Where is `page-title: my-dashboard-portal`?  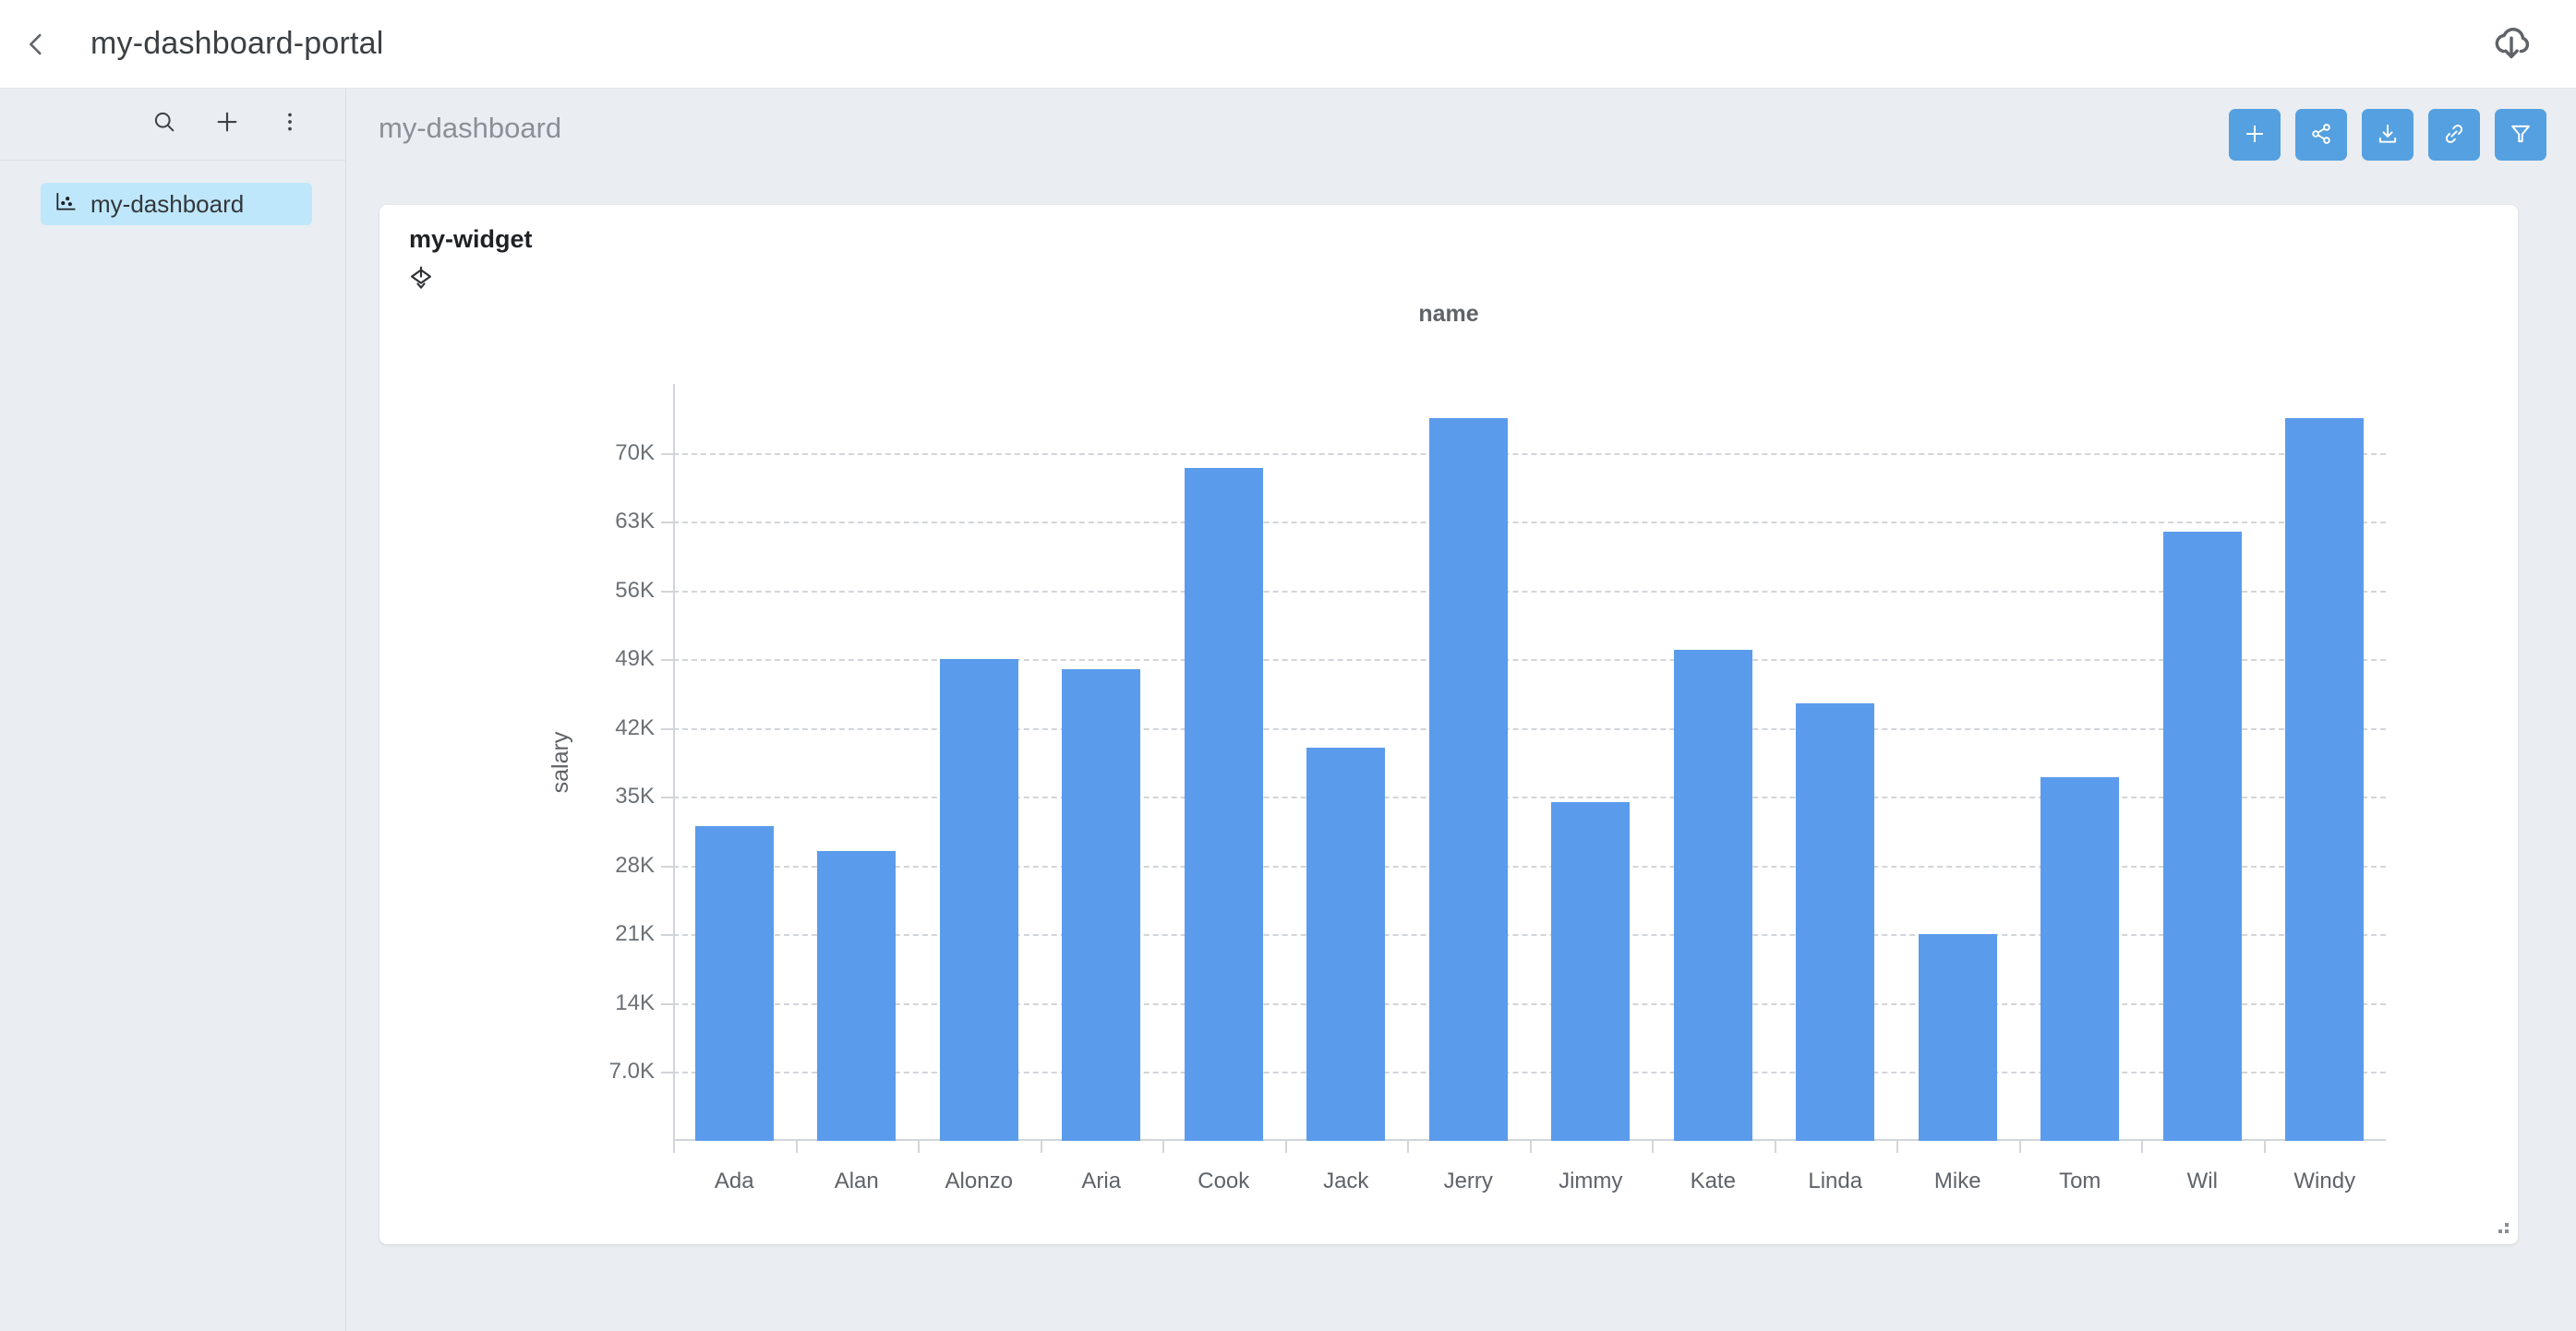
page-title: my-dashboard-portal is located at coordinates (237, 44).